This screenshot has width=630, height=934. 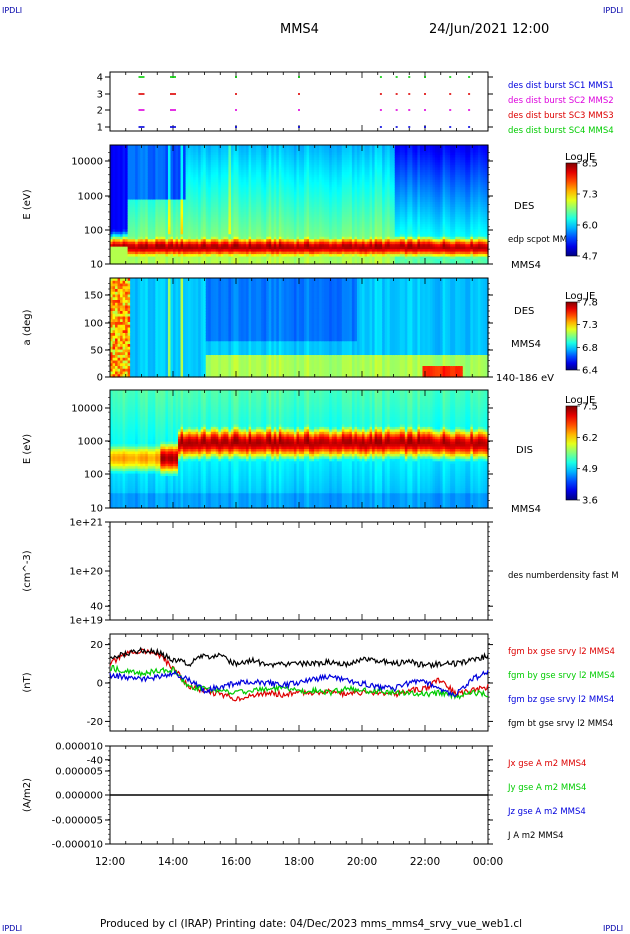 What do you see at coordinates (560, 724) in the screenshot?
I see `fgm-legend-item: fgm bt gse srvy l2 MMS4` at bounding box center [560, 724].